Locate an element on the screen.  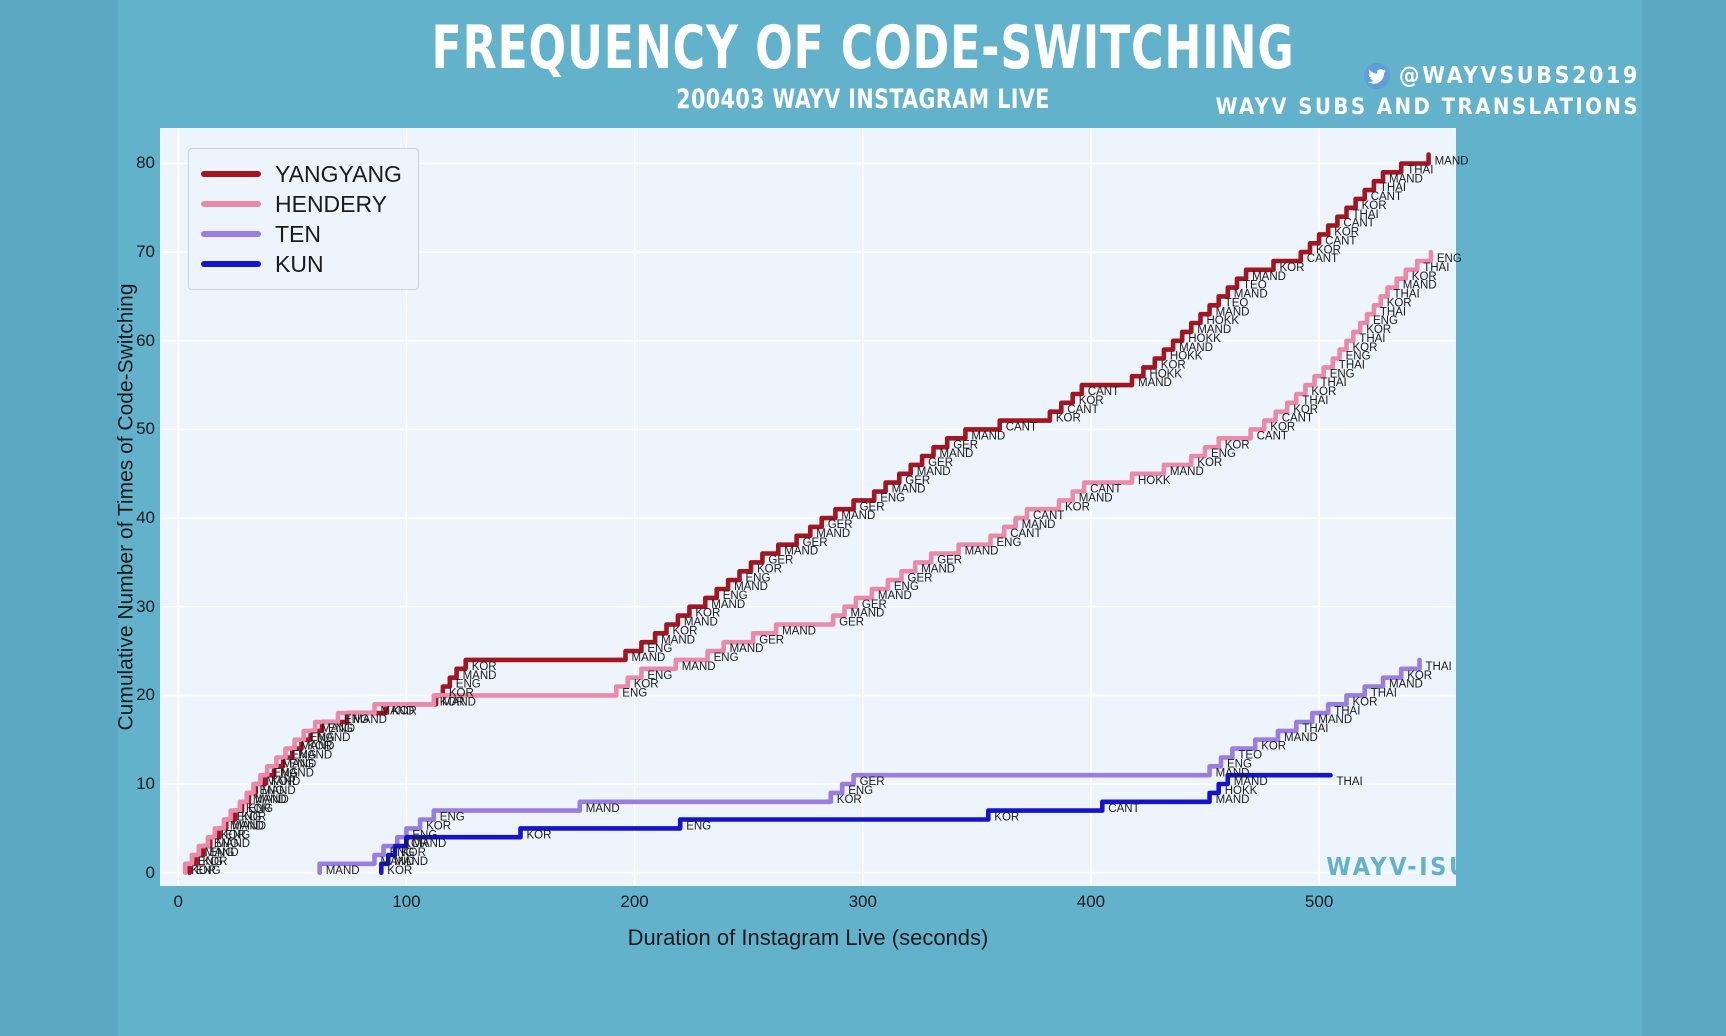
legend-item-ten: TEN is located at coordinates (301, 234).